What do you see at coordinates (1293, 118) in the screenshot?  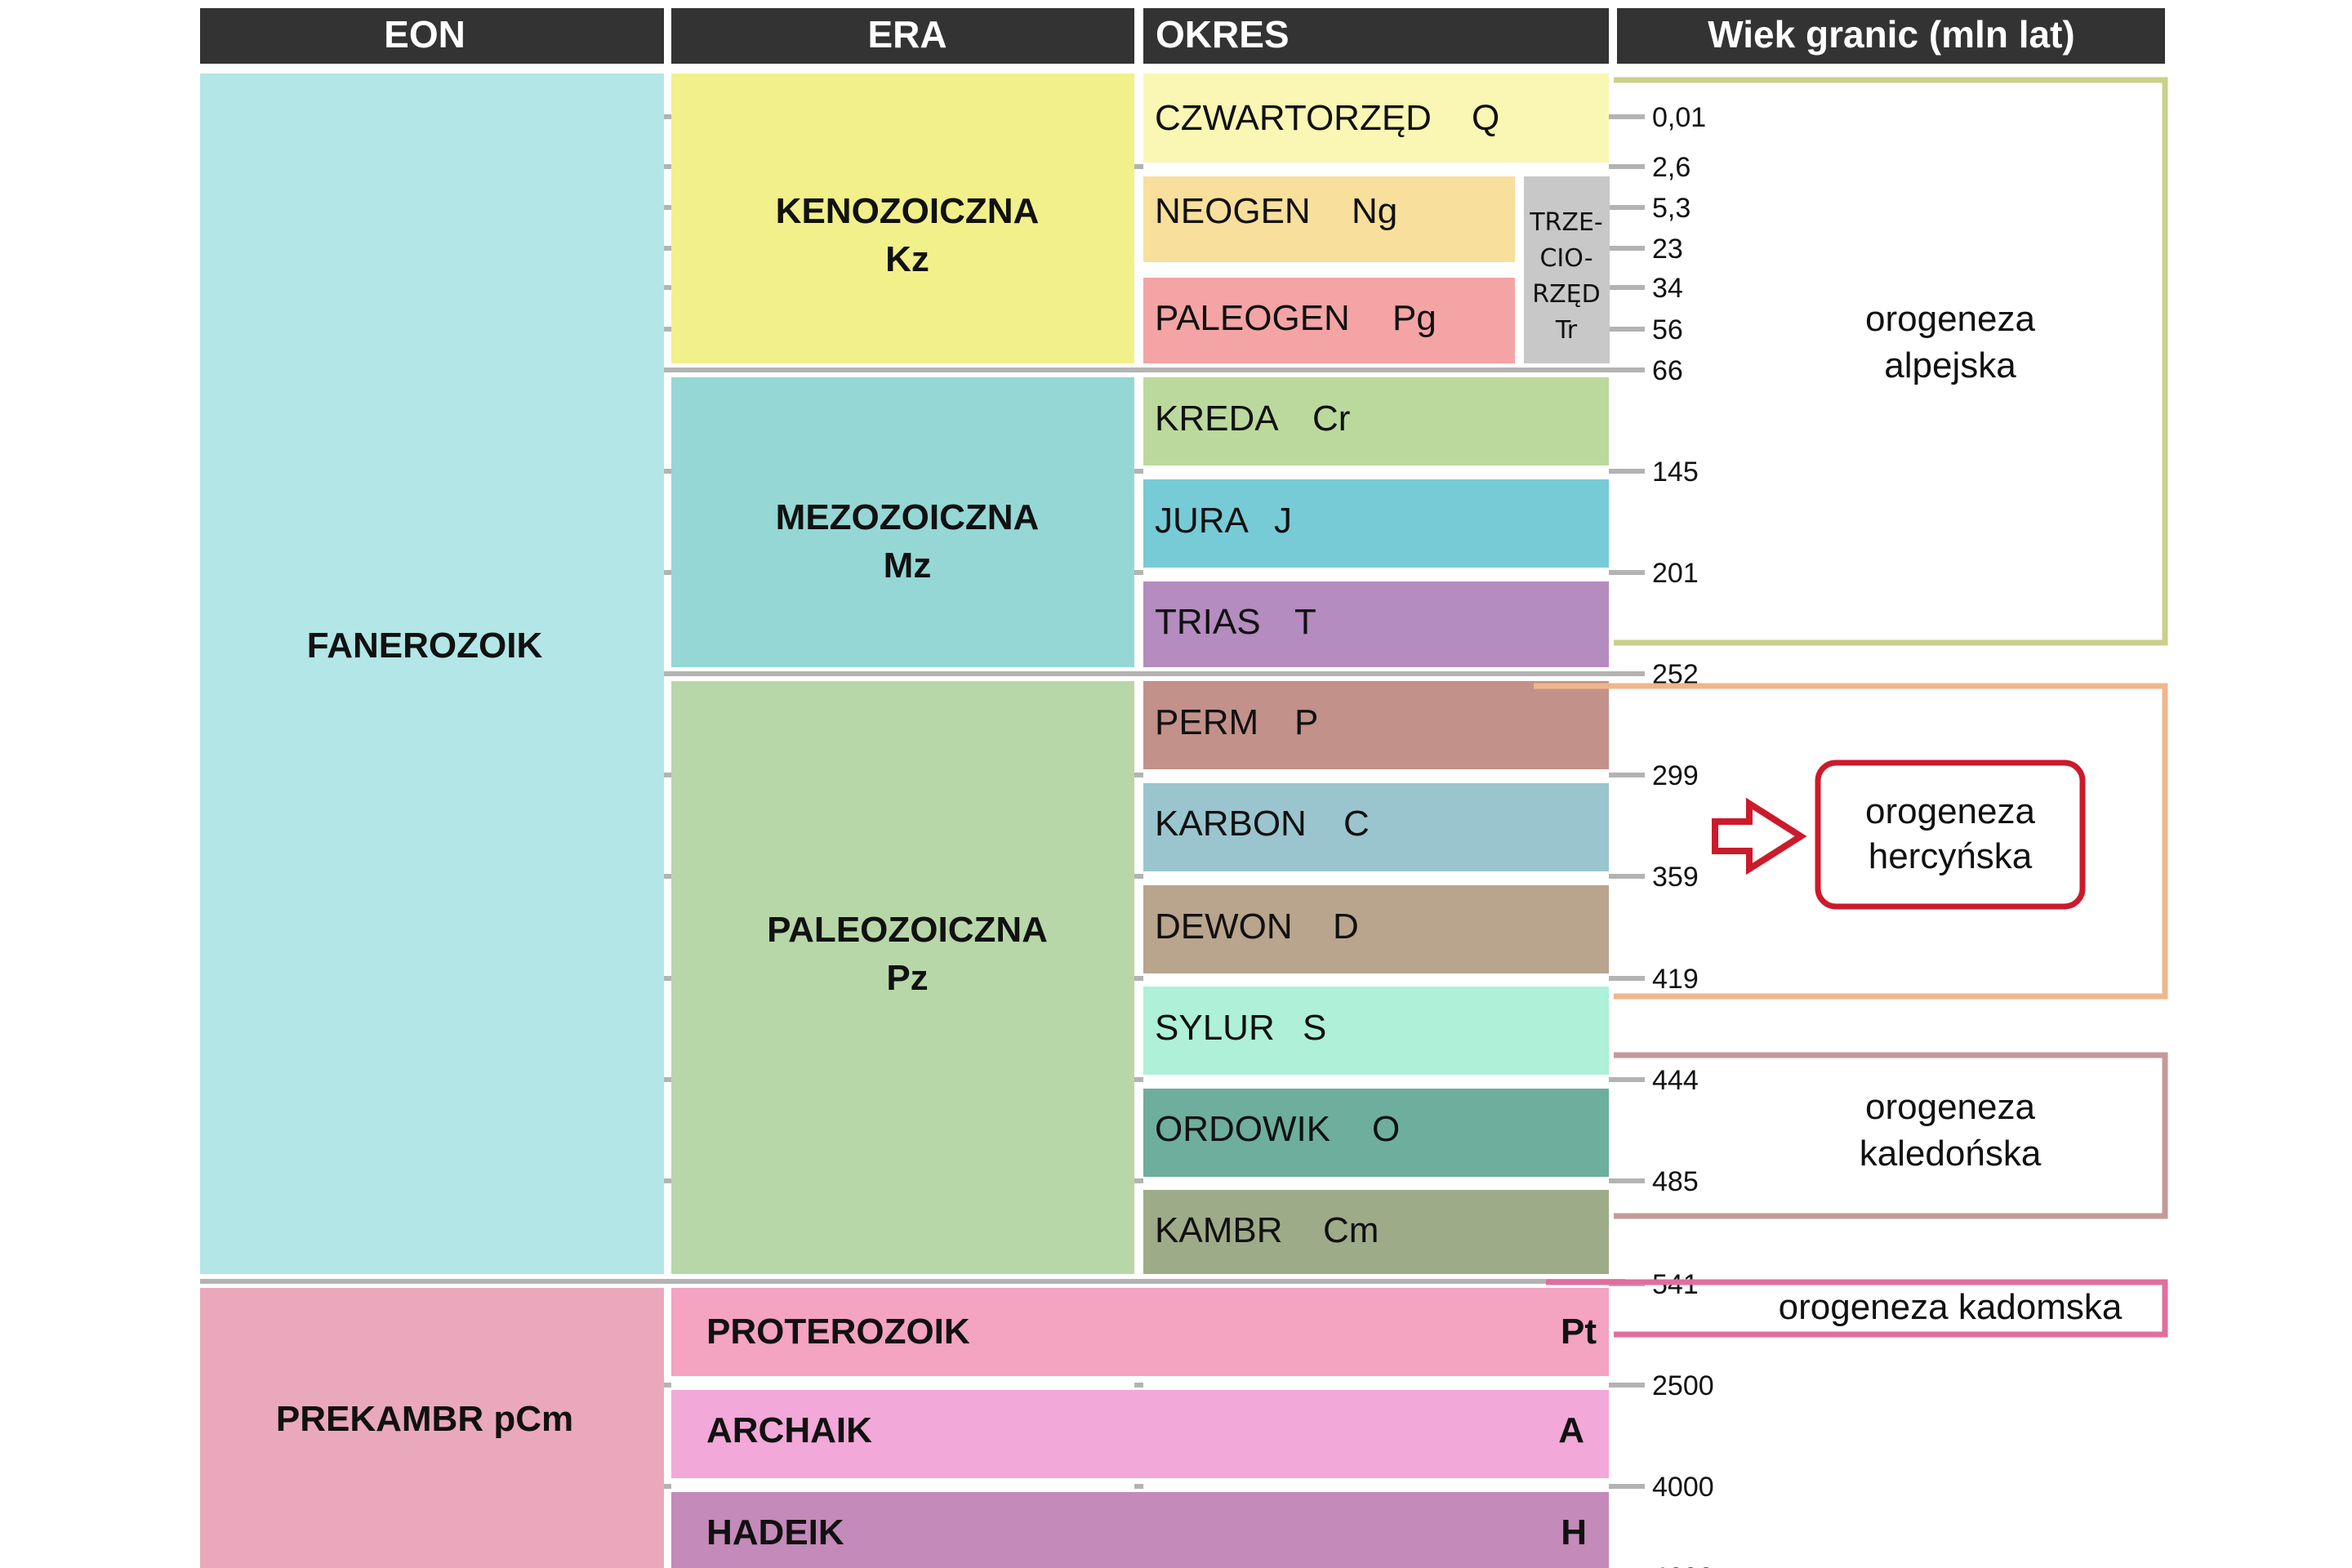 I see `period-czwartorzed-name: CZWARTORZĘD` at bounding box center [1293, 118].